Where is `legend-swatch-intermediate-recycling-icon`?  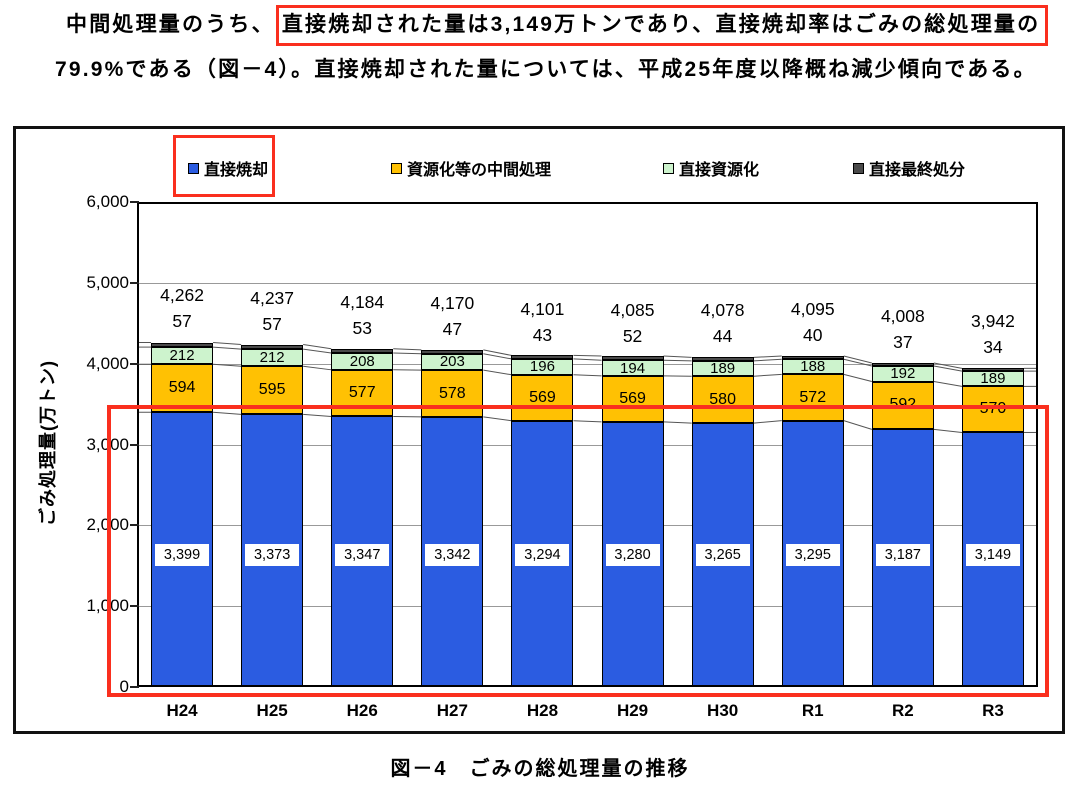 legend-swatch-intermediate-recycling-icon is located at coordinates (396, 168).